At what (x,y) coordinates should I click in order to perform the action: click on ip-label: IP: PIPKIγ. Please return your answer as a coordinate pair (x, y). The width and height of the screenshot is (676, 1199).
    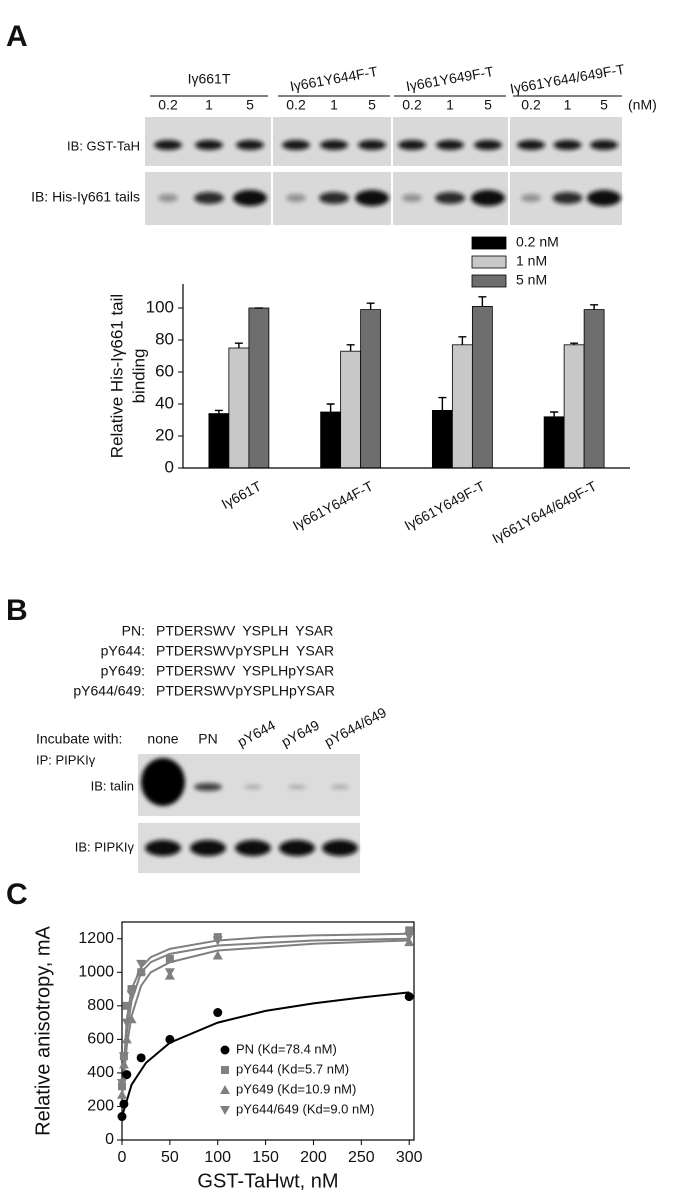
    Looking at the image, I should click on (66, 759).